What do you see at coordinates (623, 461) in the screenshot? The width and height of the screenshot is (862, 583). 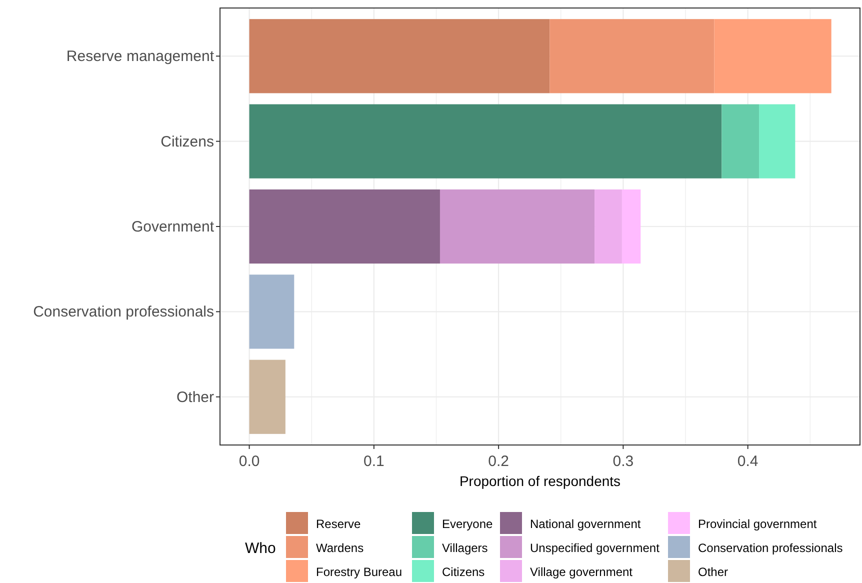 I see `x-tick-label: 0.3` at bounding box center [623, 461].